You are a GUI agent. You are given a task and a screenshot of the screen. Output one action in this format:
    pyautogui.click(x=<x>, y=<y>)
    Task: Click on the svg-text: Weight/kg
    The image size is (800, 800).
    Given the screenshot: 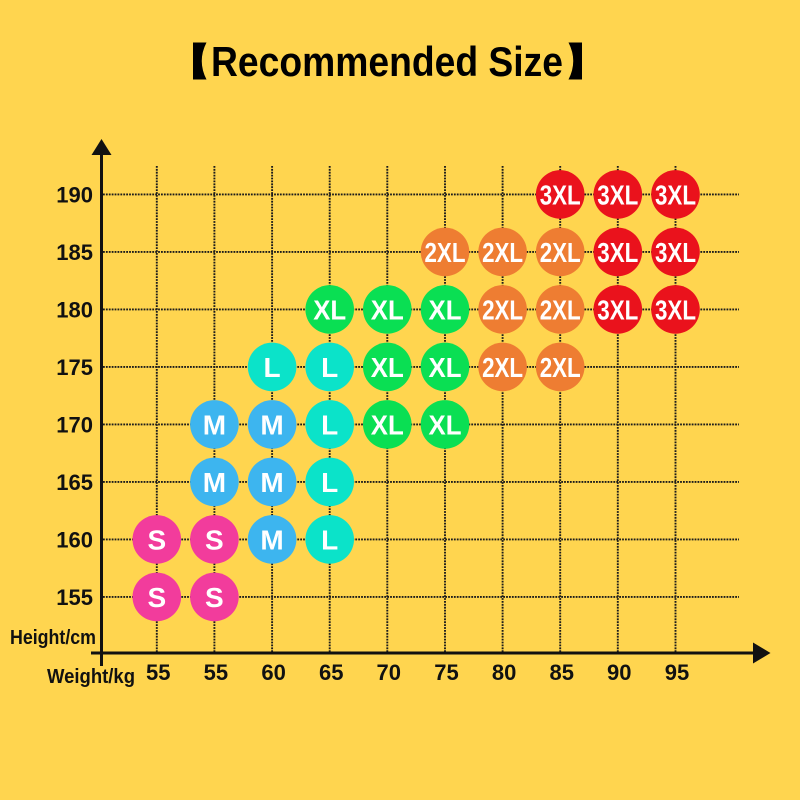 What is the action you would take?
    pyautogui.click(x=91, y=677)
    